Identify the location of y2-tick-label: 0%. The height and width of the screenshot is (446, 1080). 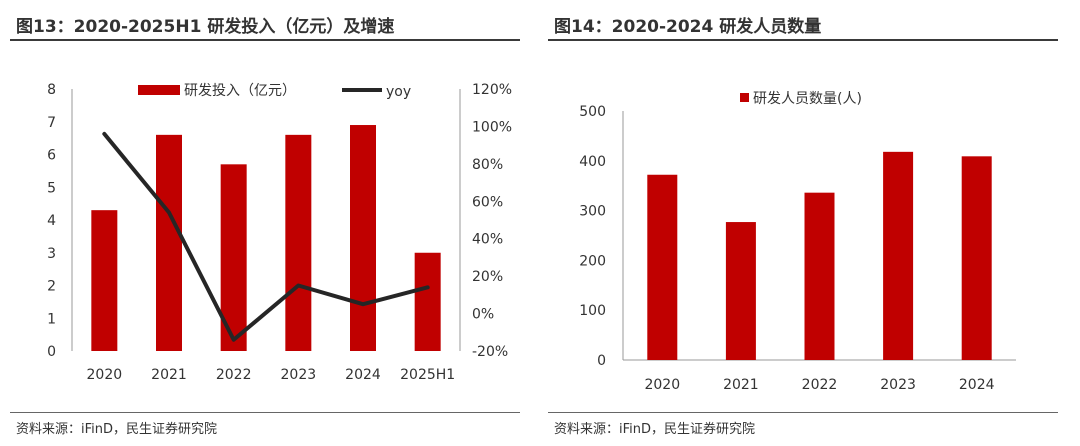
(483, 315).